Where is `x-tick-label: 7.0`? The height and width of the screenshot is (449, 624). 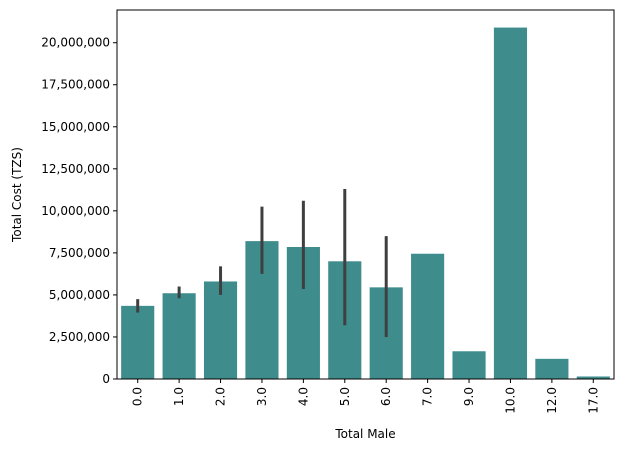 x-tick-label: 7.0 is located at coordinates (428, 396).